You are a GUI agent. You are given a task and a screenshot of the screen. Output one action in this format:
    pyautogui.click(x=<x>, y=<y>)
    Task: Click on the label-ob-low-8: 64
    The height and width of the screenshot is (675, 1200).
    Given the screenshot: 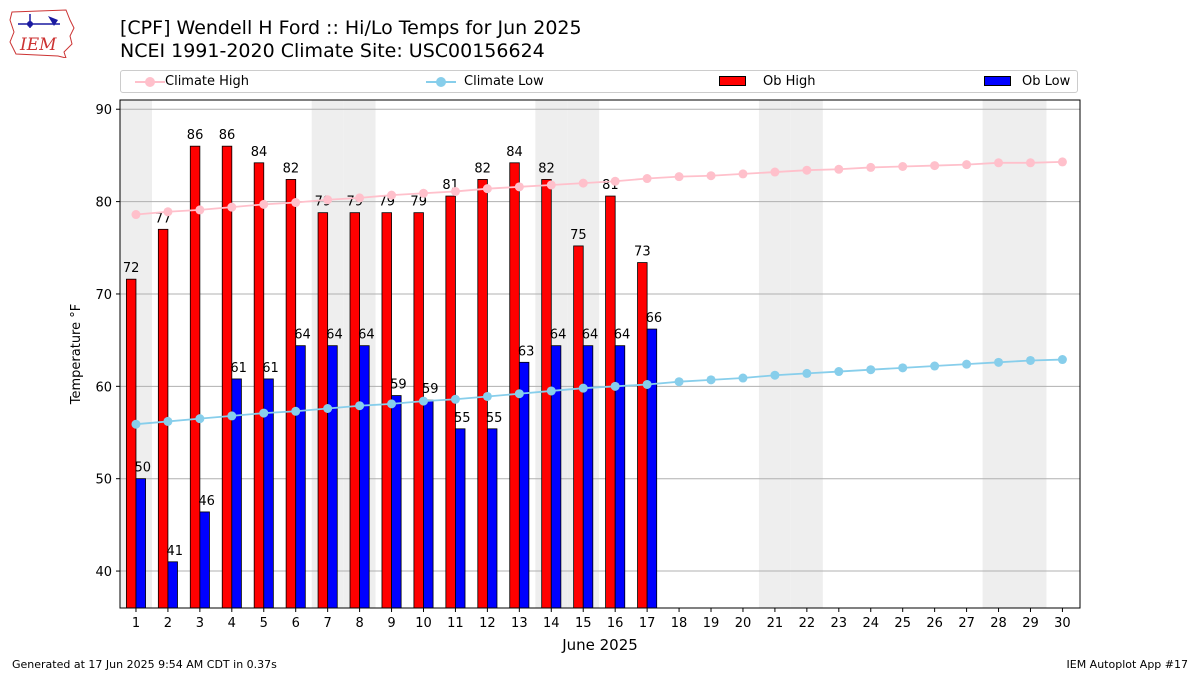 What is the action you would take?
    pyautogui.click(x=366, y=335)
    